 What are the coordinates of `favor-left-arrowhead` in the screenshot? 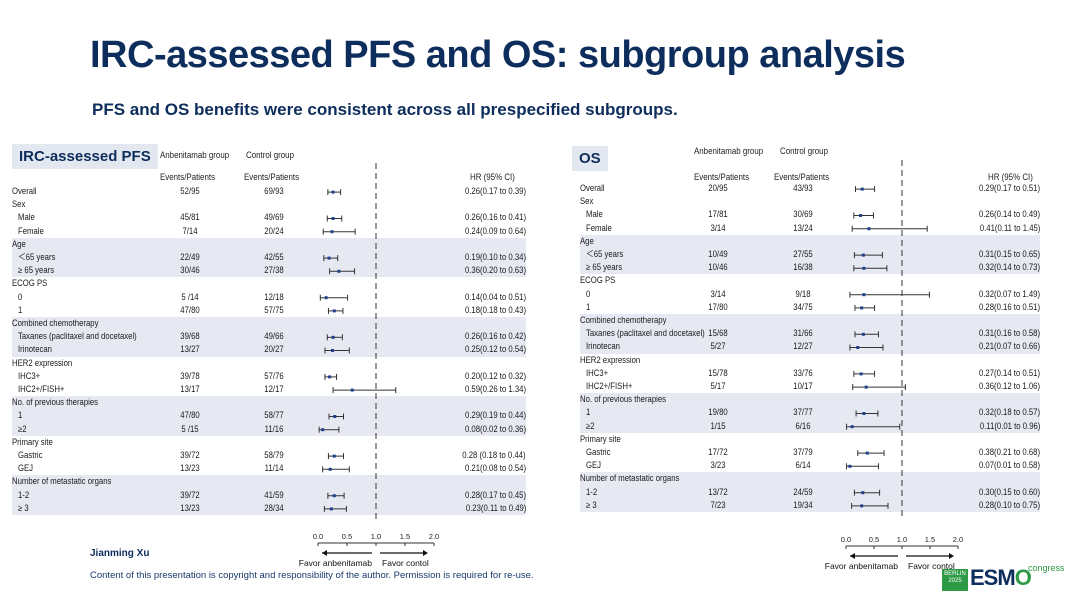 It's located at (852, 556).